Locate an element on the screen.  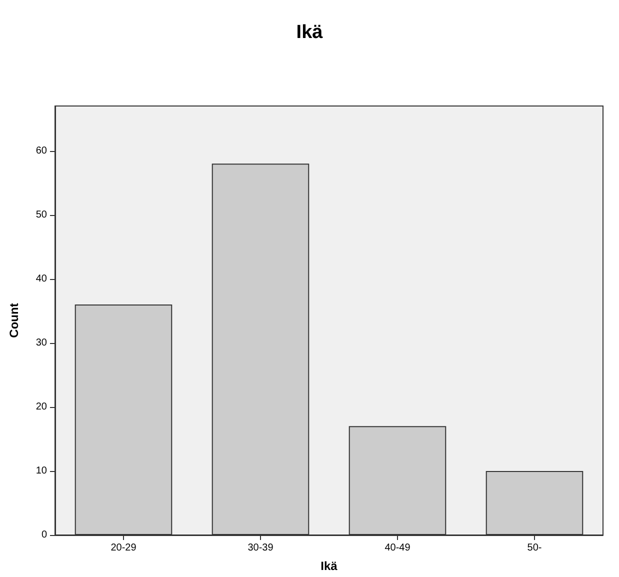
x-tick-label: 20-29 is located at coordinates (123, 548).